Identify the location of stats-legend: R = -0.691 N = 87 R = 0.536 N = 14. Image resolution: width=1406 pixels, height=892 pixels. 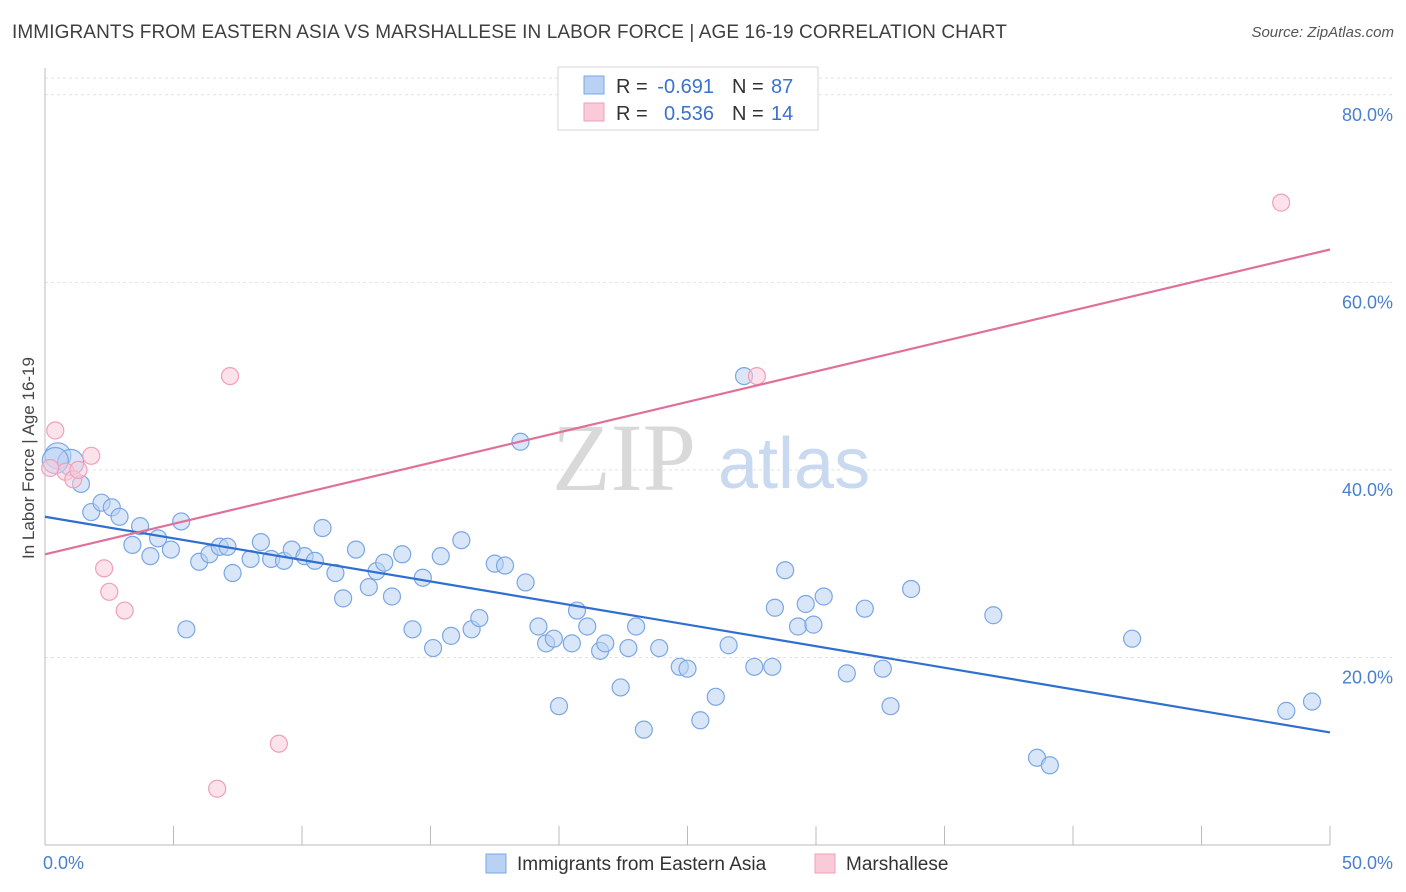
(688, 98).